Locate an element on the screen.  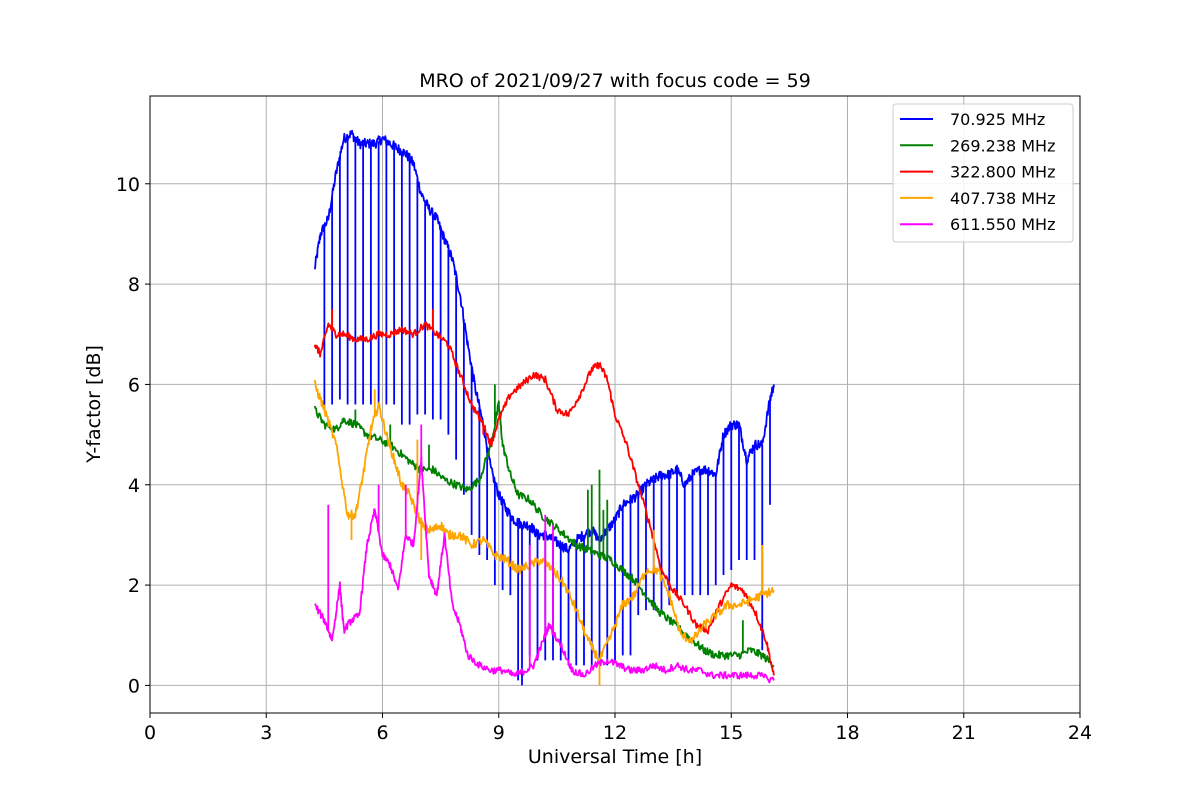
x-tick-label: 6 is located at coordinates (382, 733).